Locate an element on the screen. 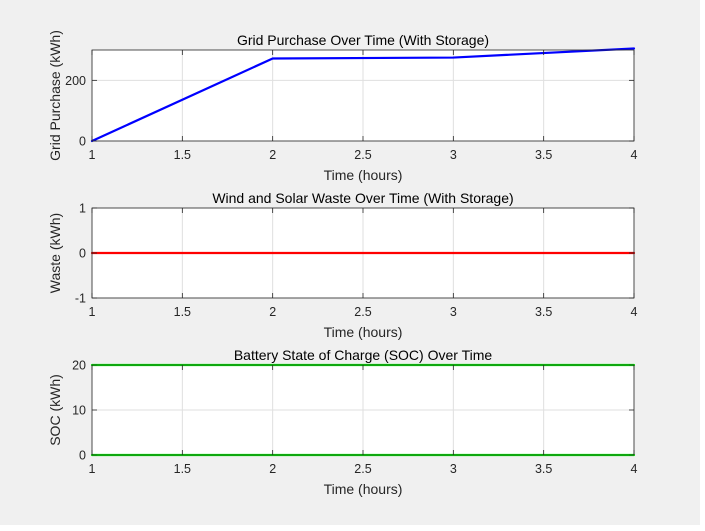  y-tick-label: 20 is located at coordinates (79, 366).